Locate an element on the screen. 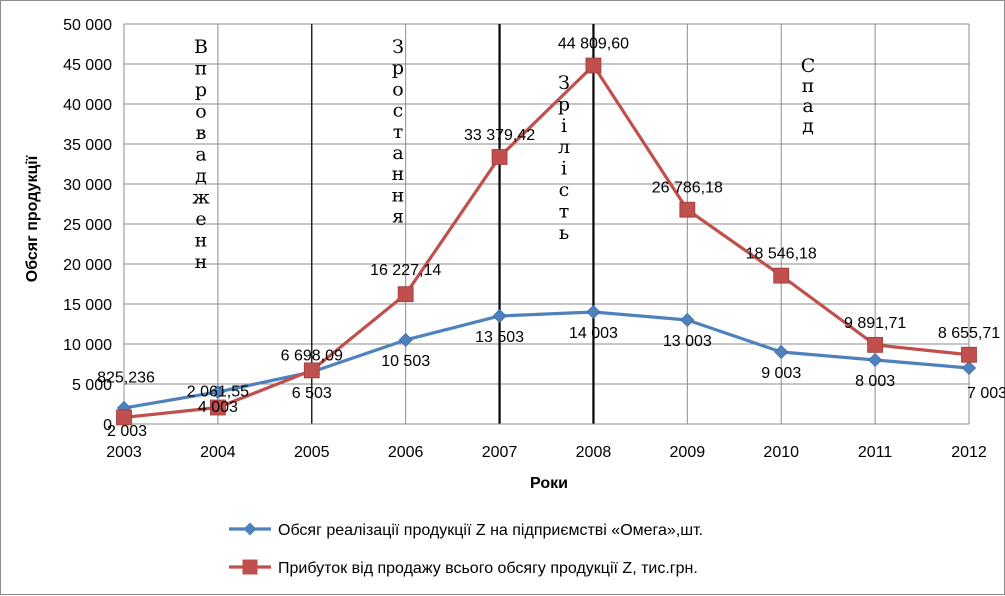 The height and width of the screenshot is (596, 1005). x-tick-label: 2009 is located at coordinates (688, 452).